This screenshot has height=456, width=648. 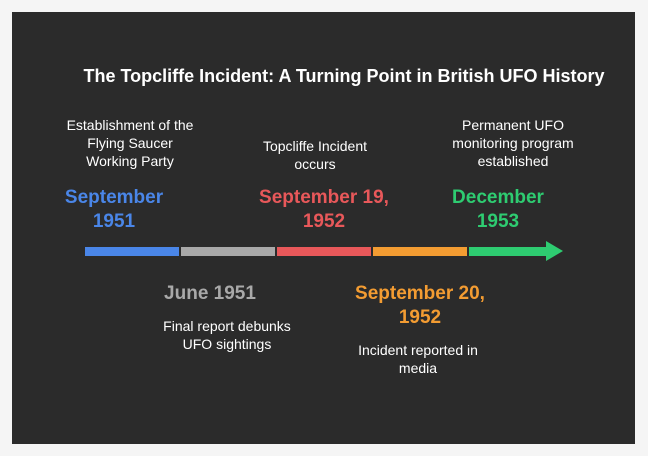 What do you see at coordinates (228, 251) in the screenshot?
I see `timeline-segment-jun-1951` at bounding box center [228, 251].